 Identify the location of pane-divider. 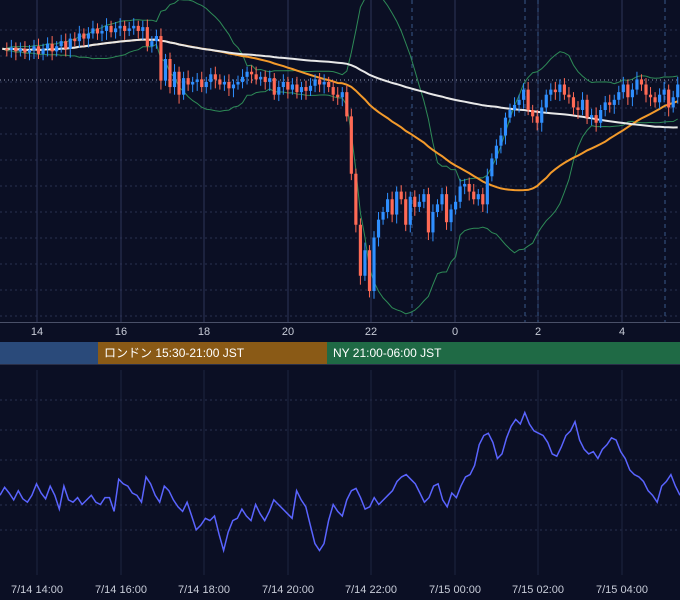
(340, 366).